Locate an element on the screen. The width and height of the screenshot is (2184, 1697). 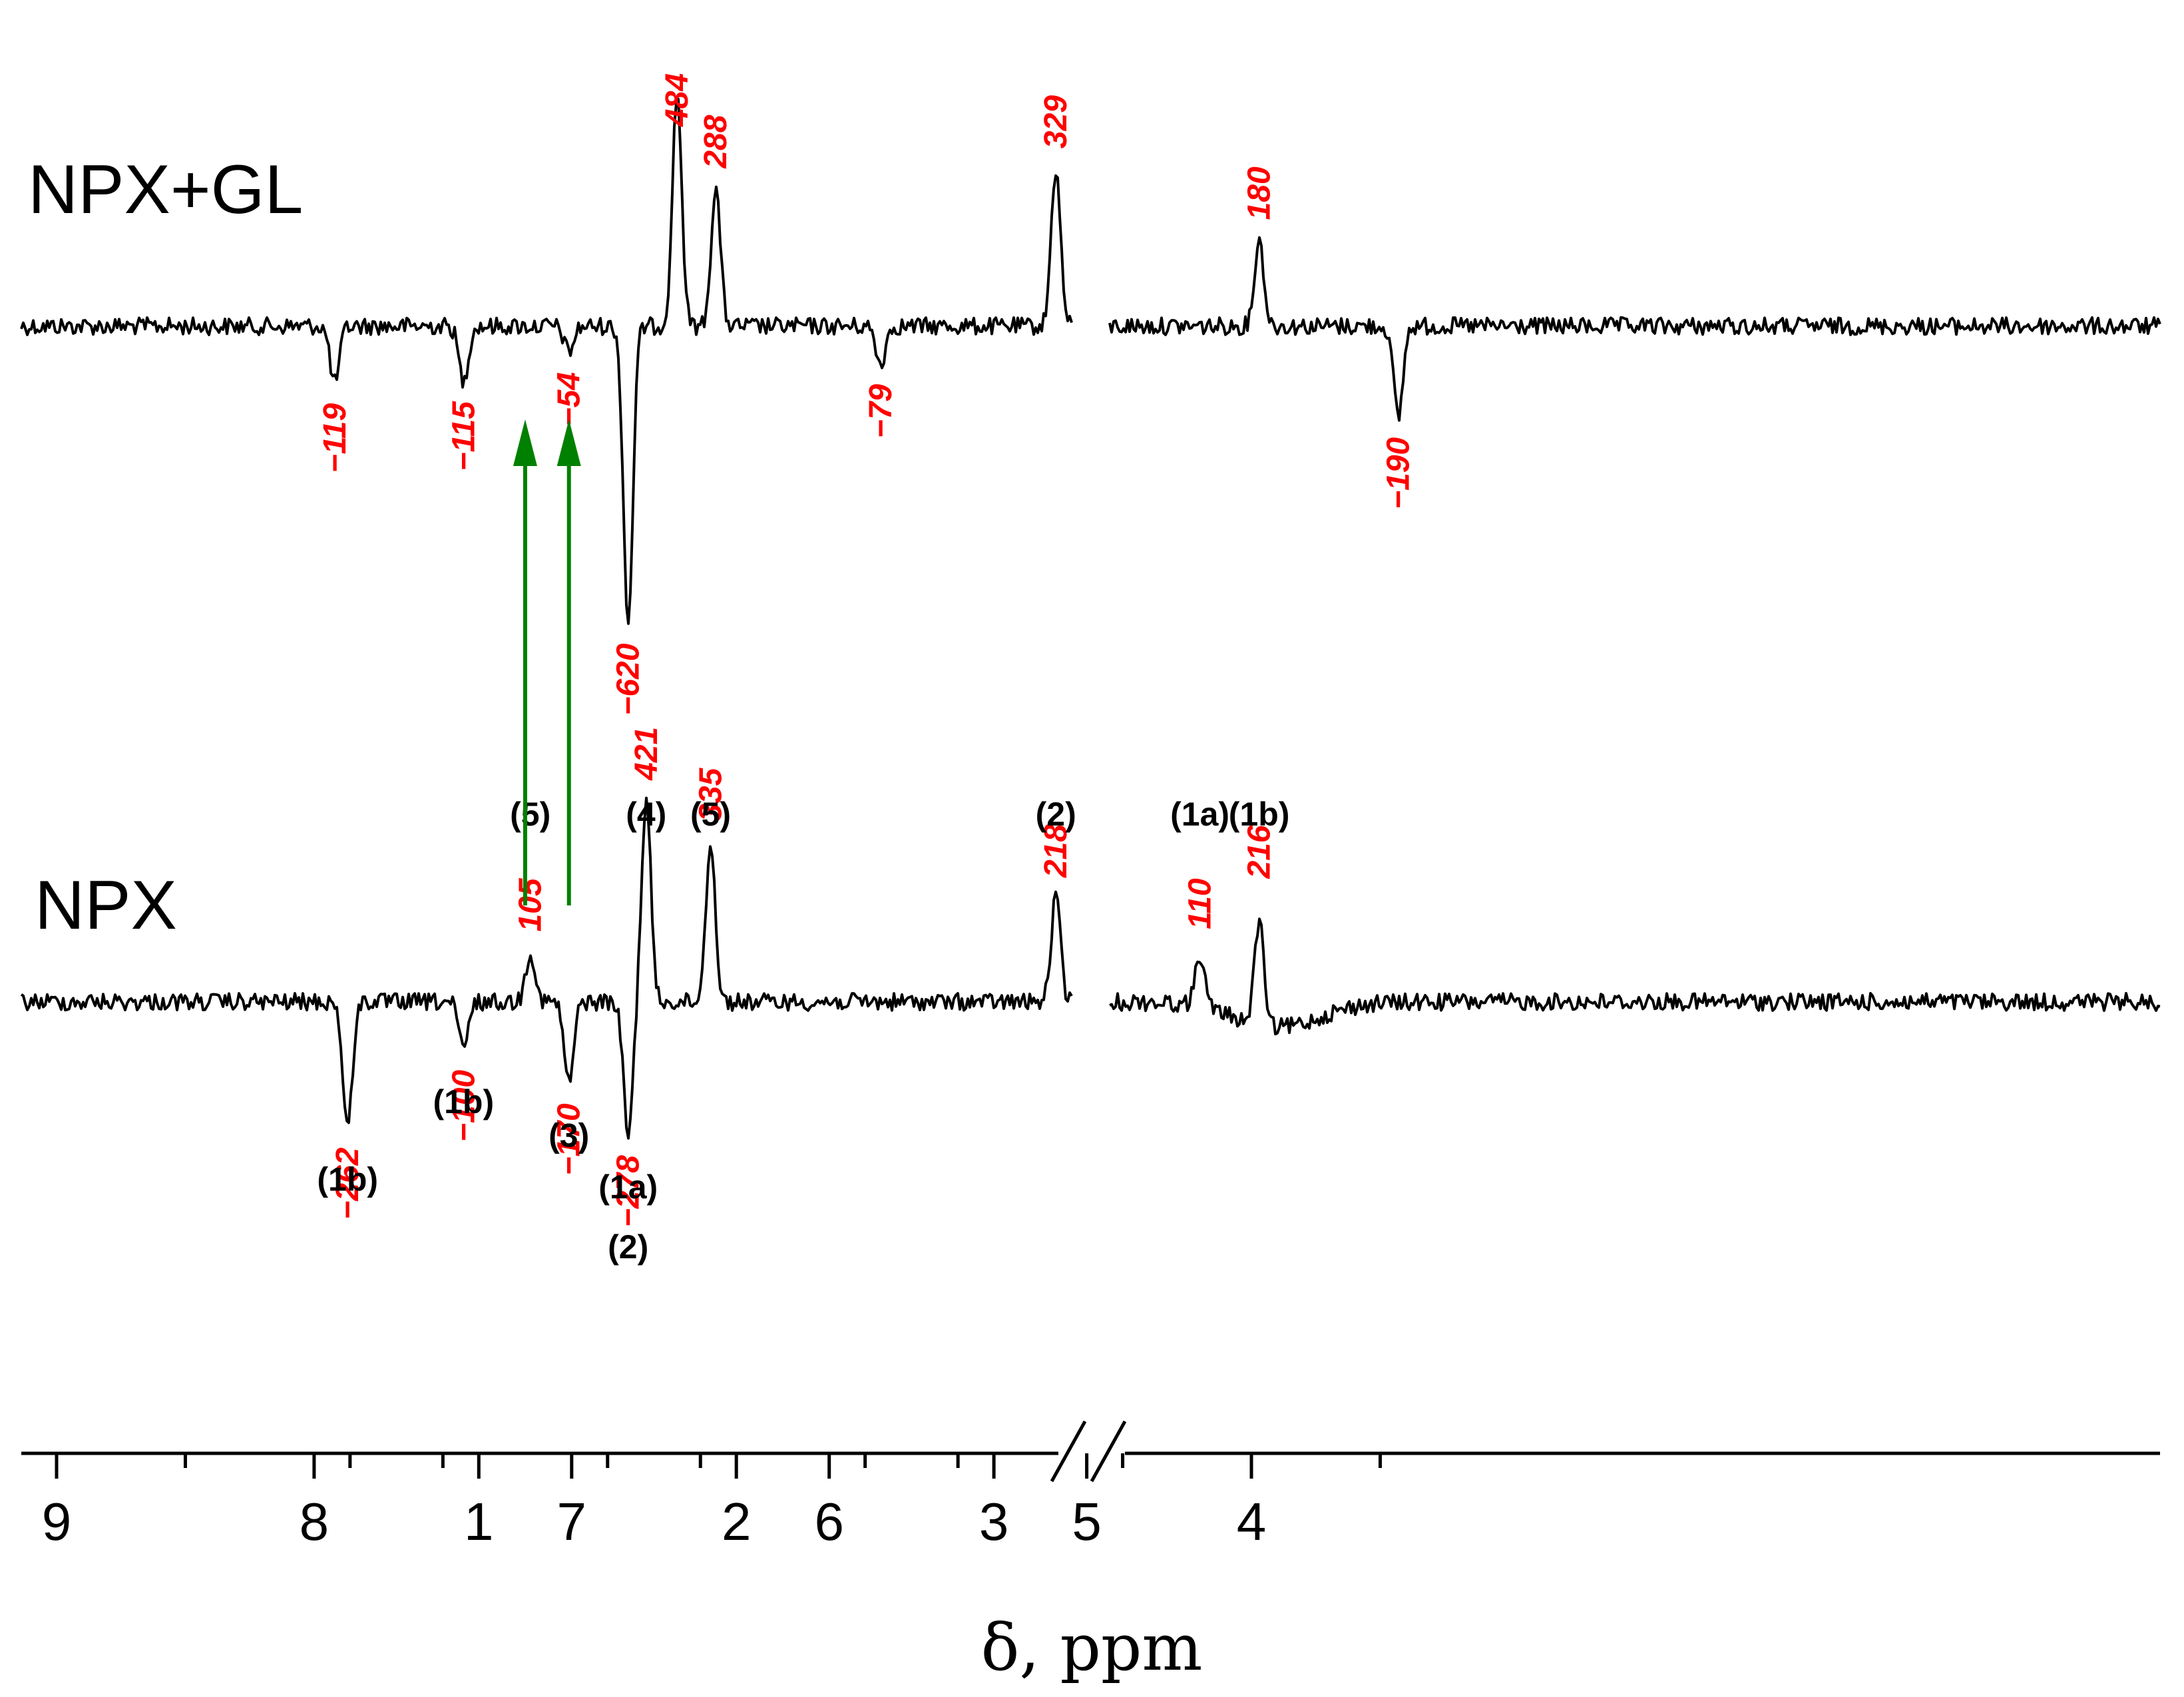
intensity-label: 216 is located at coordinates (1259, 852).